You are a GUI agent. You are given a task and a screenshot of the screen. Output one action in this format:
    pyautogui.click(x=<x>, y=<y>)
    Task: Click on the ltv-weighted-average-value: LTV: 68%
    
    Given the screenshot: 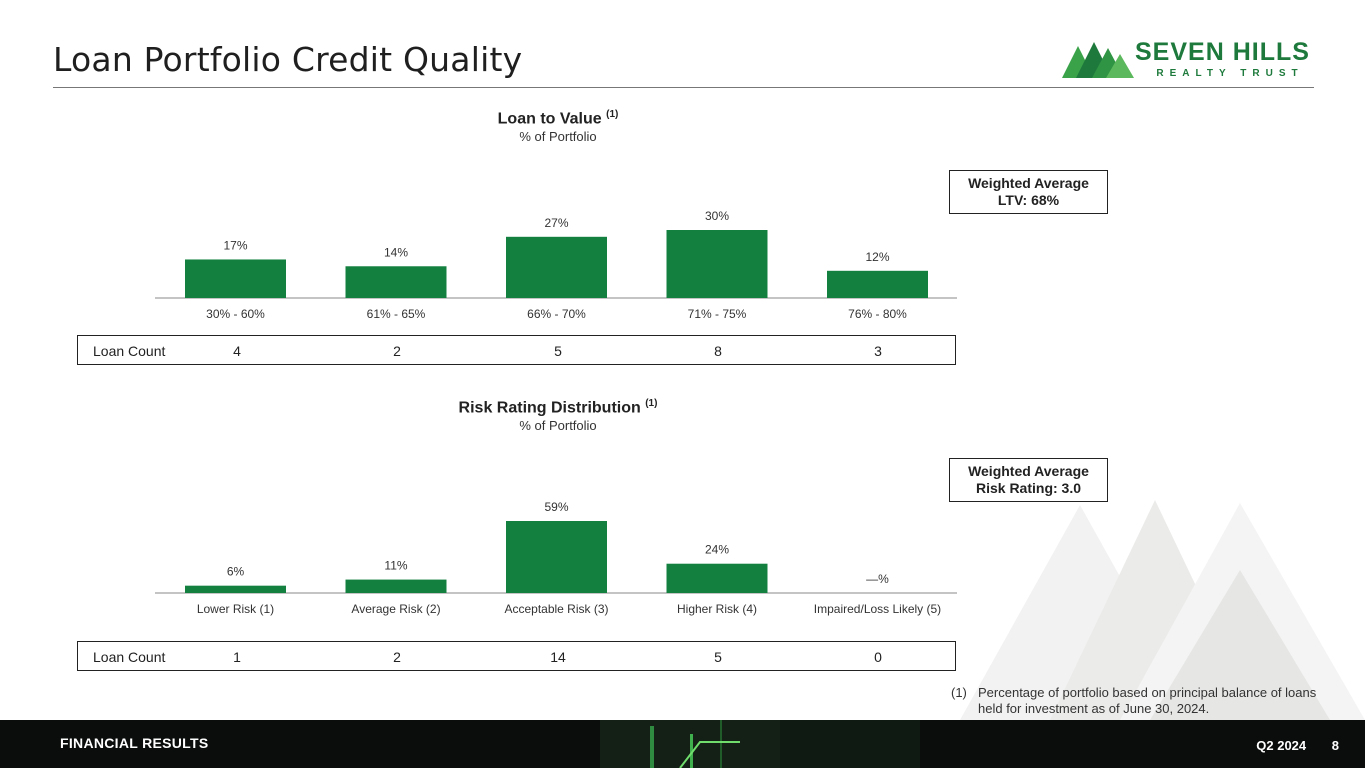 What is the action you would take?
    pyautogui.click(x=1028, y=200)
    